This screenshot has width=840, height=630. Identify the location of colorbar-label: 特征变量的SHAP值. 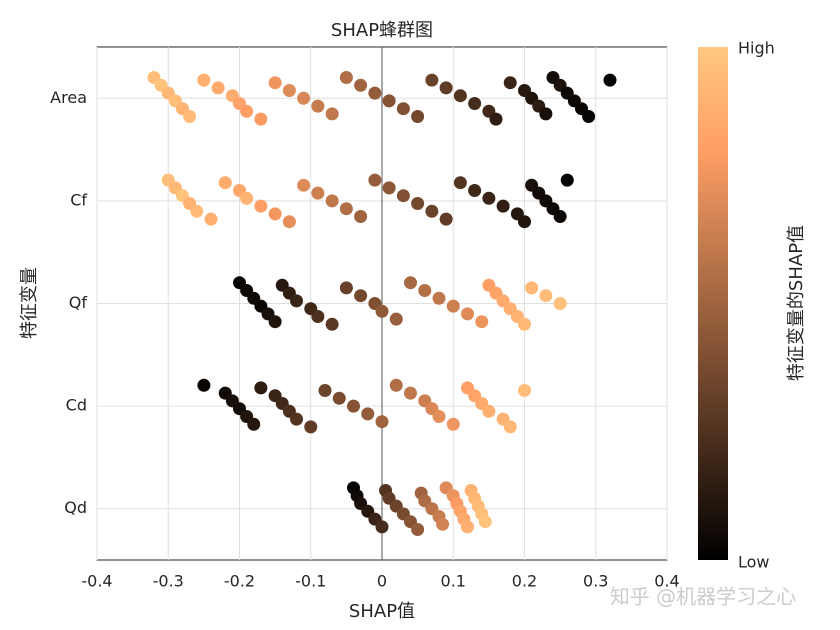
(796, 303).